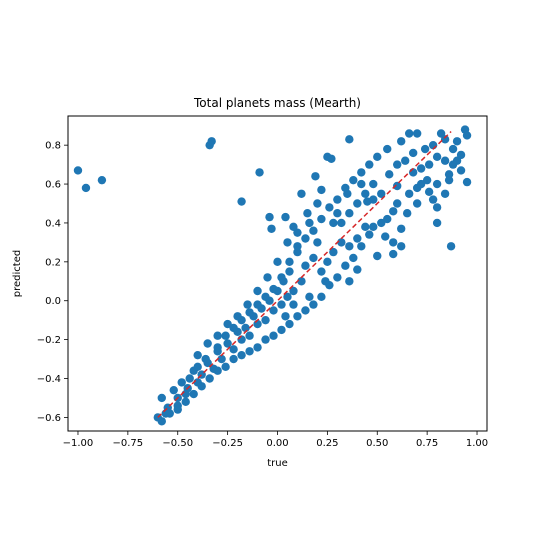  Describe the element at coordinates (78, 443) in the screenshot. I see `x-tick-label: −1.00` at that location.